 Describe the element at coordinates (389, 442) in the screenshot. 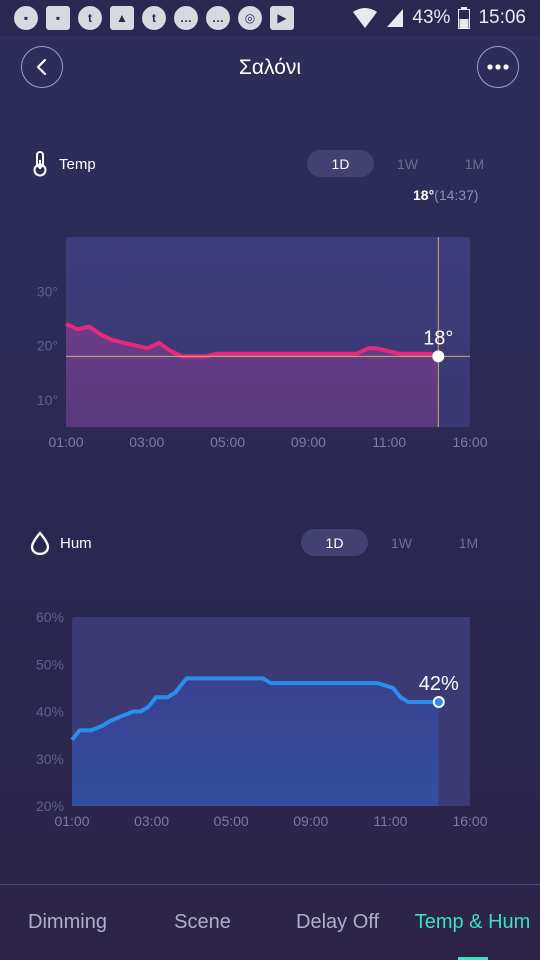

I see `temp-x-tick-label: 11:00` at that location.